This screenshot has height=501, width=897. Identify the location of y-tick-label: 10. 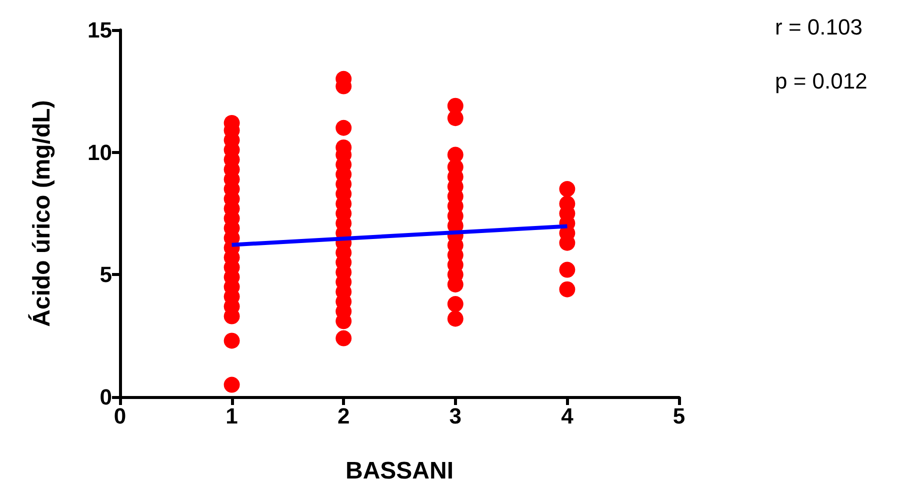
(100, 152).